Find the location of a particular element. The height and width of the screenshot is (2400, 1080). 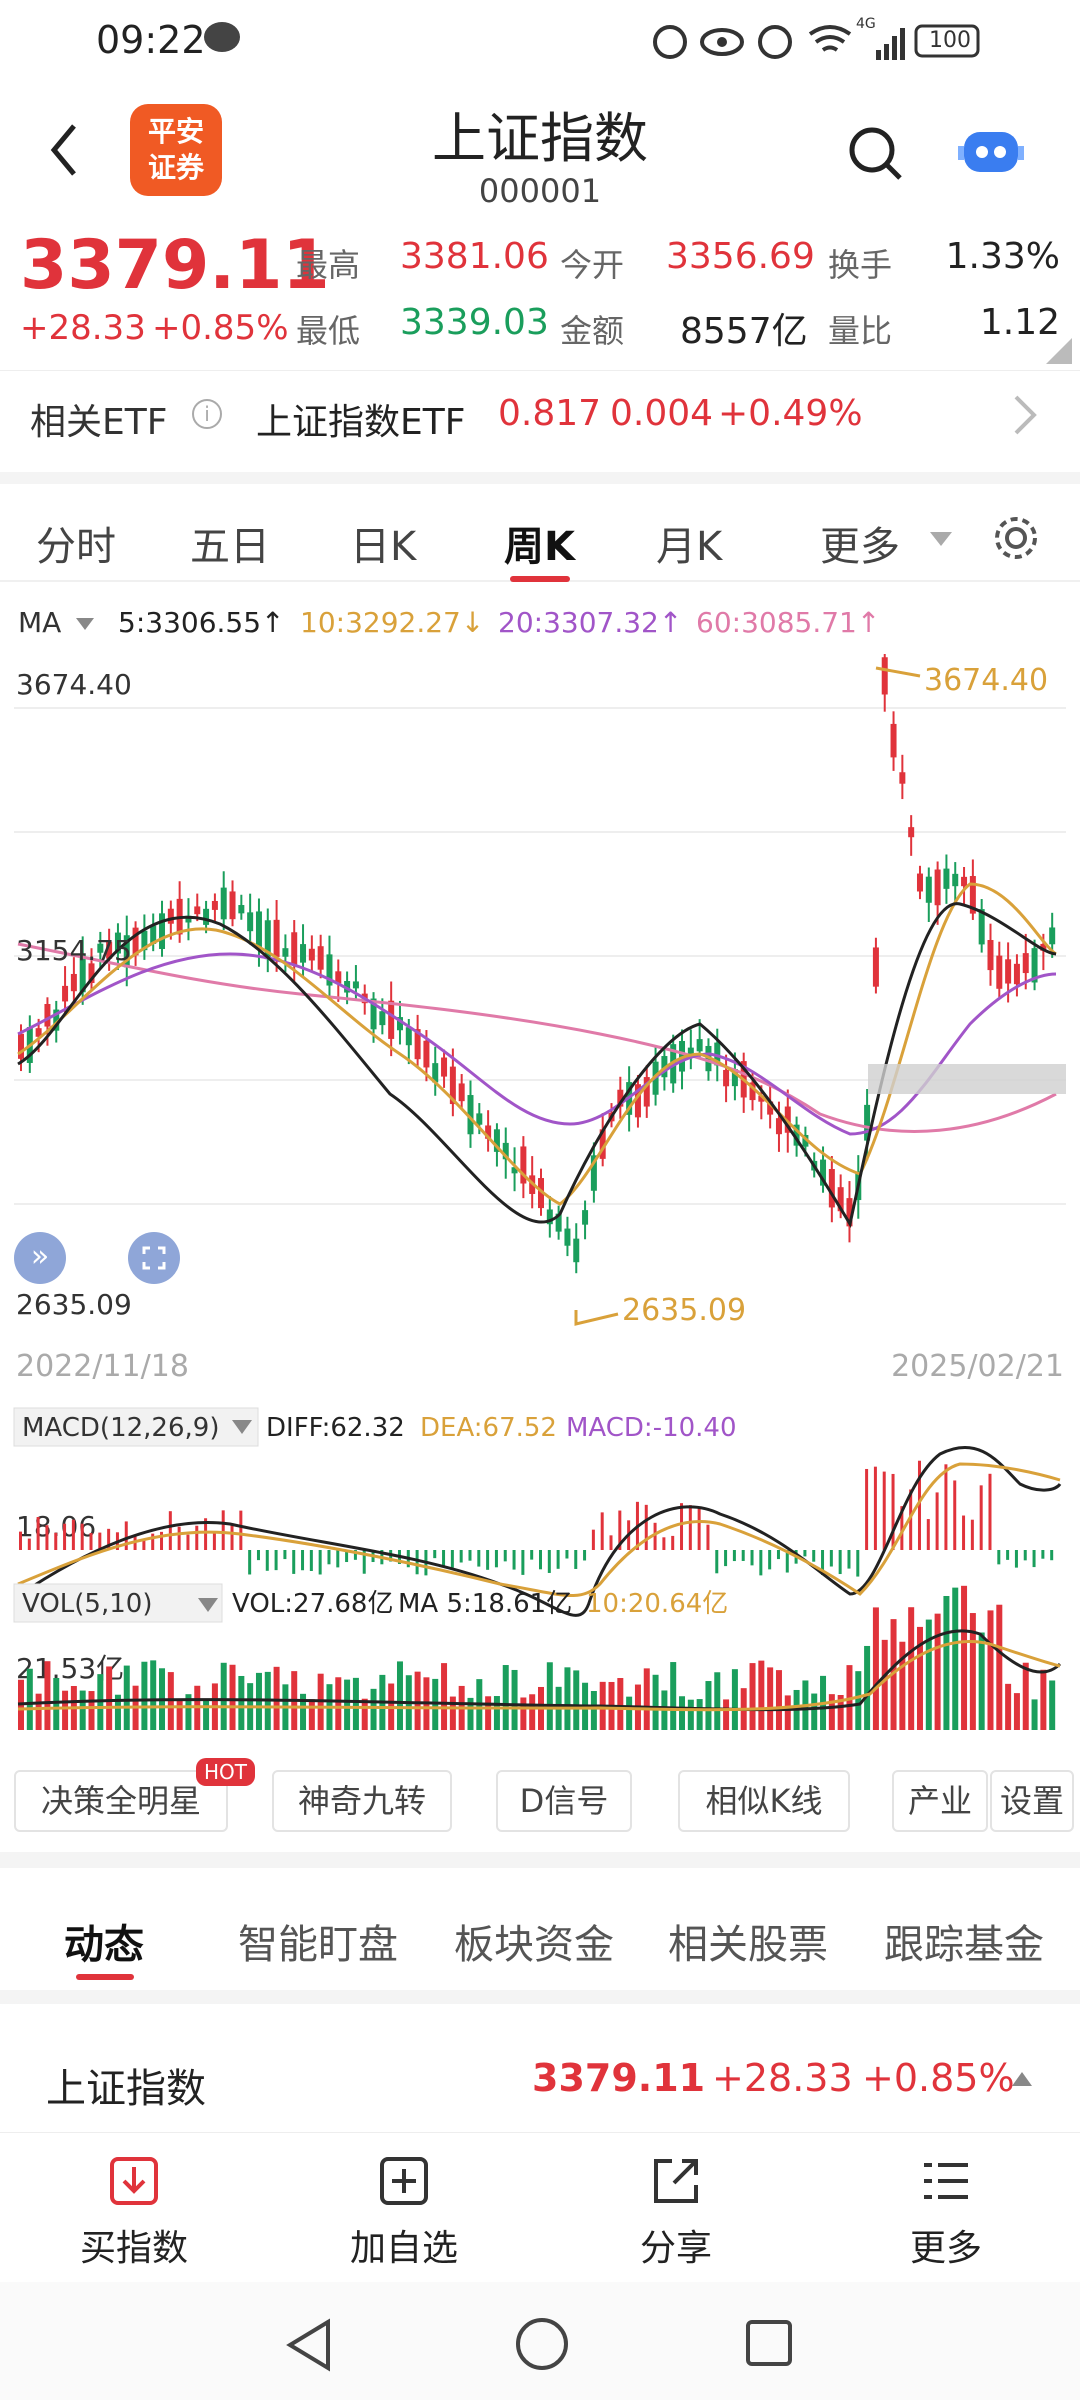

price-change: +28.33 is located at coordinates (83, 328).